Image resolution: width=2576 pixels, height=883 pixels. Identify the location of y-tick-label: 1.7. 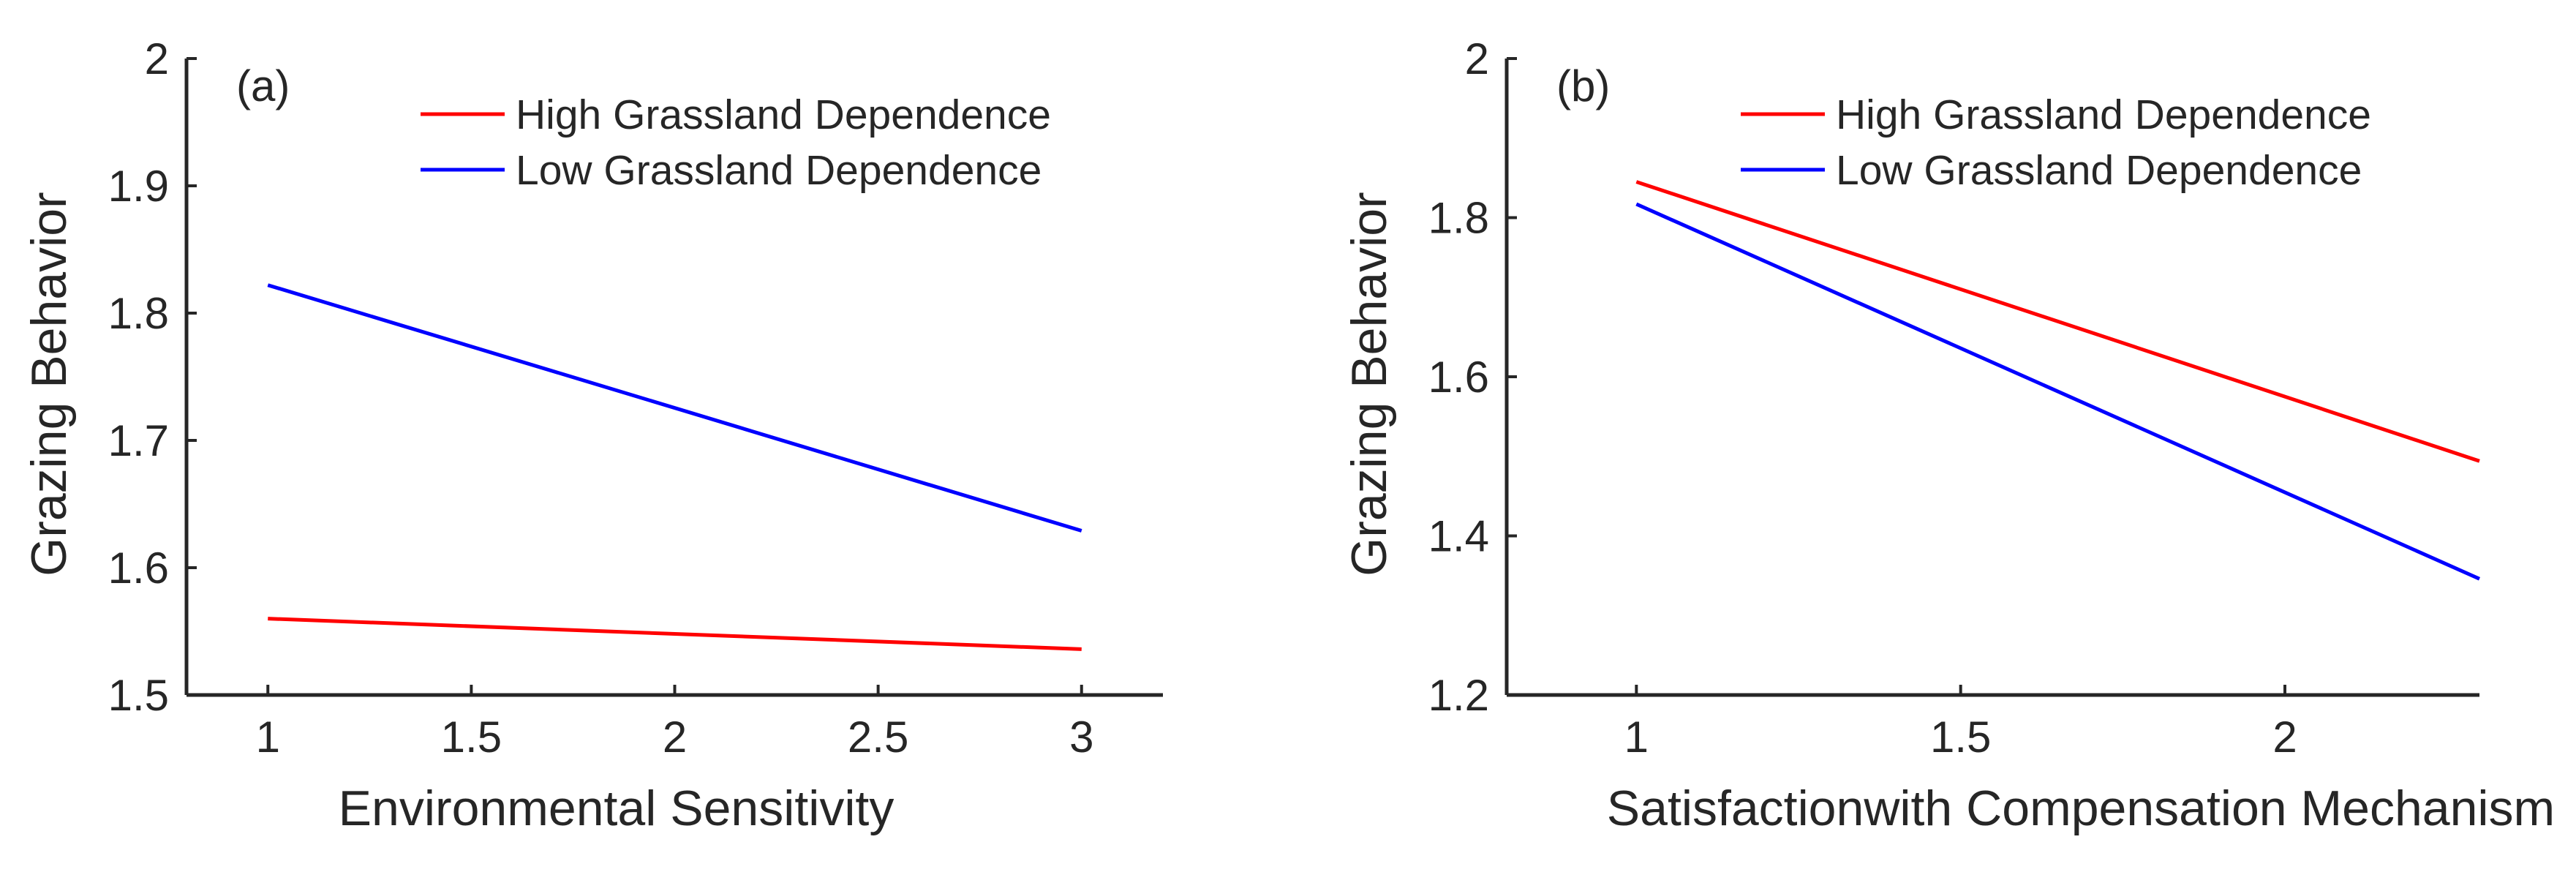
(138, 440).